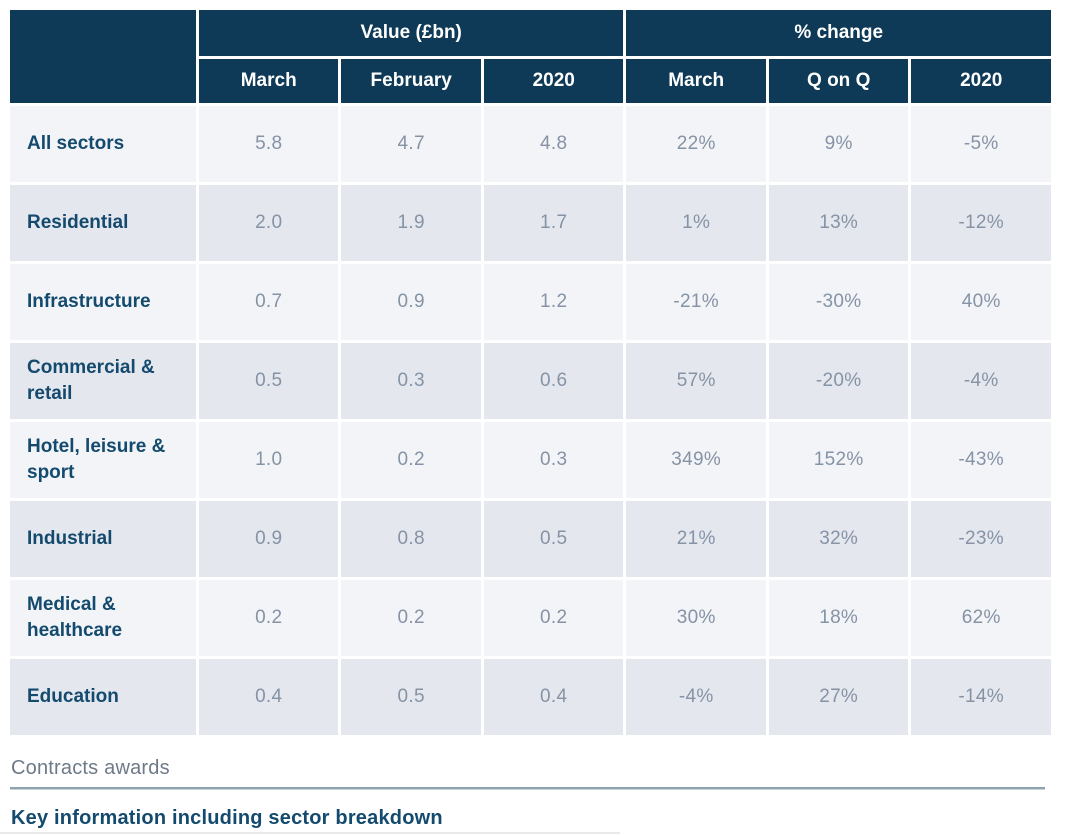  I want to click on value-cell: 22%, so click(696, 144).